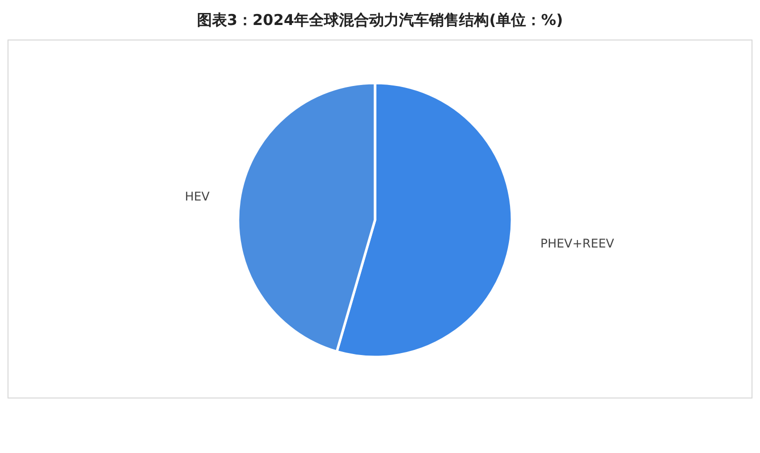  I want to click on slice-label: PHEV+REEV, so click(577, 243).